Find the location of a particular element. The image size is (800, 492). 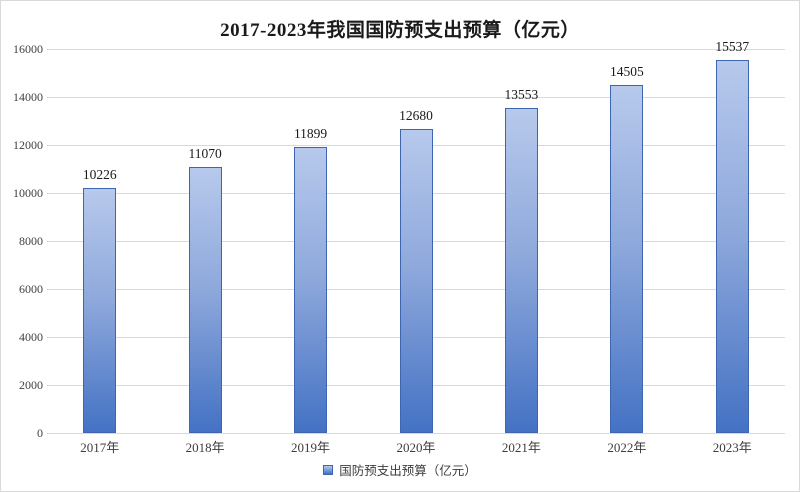

x-axis-tick-label: 2018年 is located at coordinates (205, 447).